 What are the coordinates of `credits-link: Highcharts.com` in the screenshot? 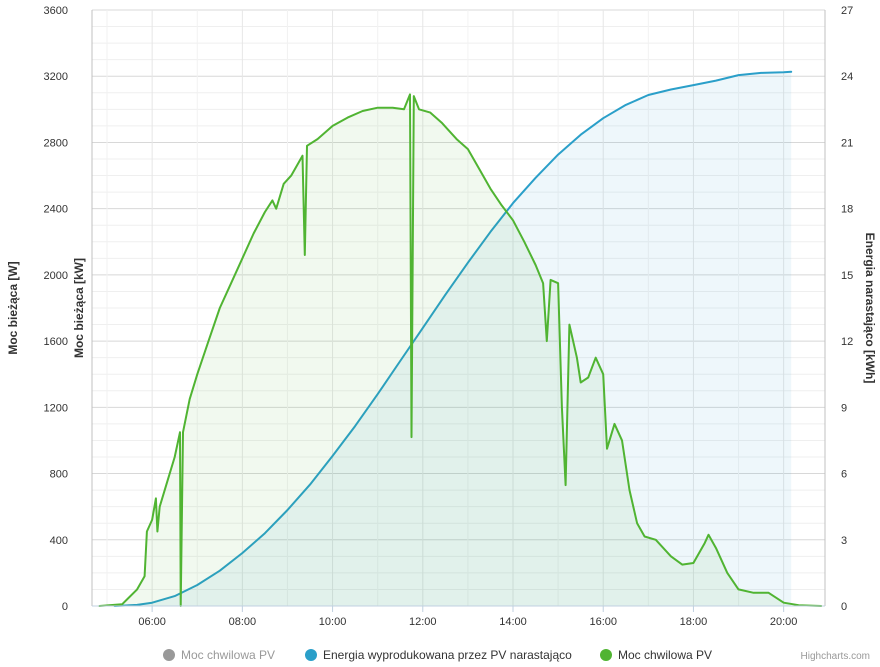 It's located at (835, 656).